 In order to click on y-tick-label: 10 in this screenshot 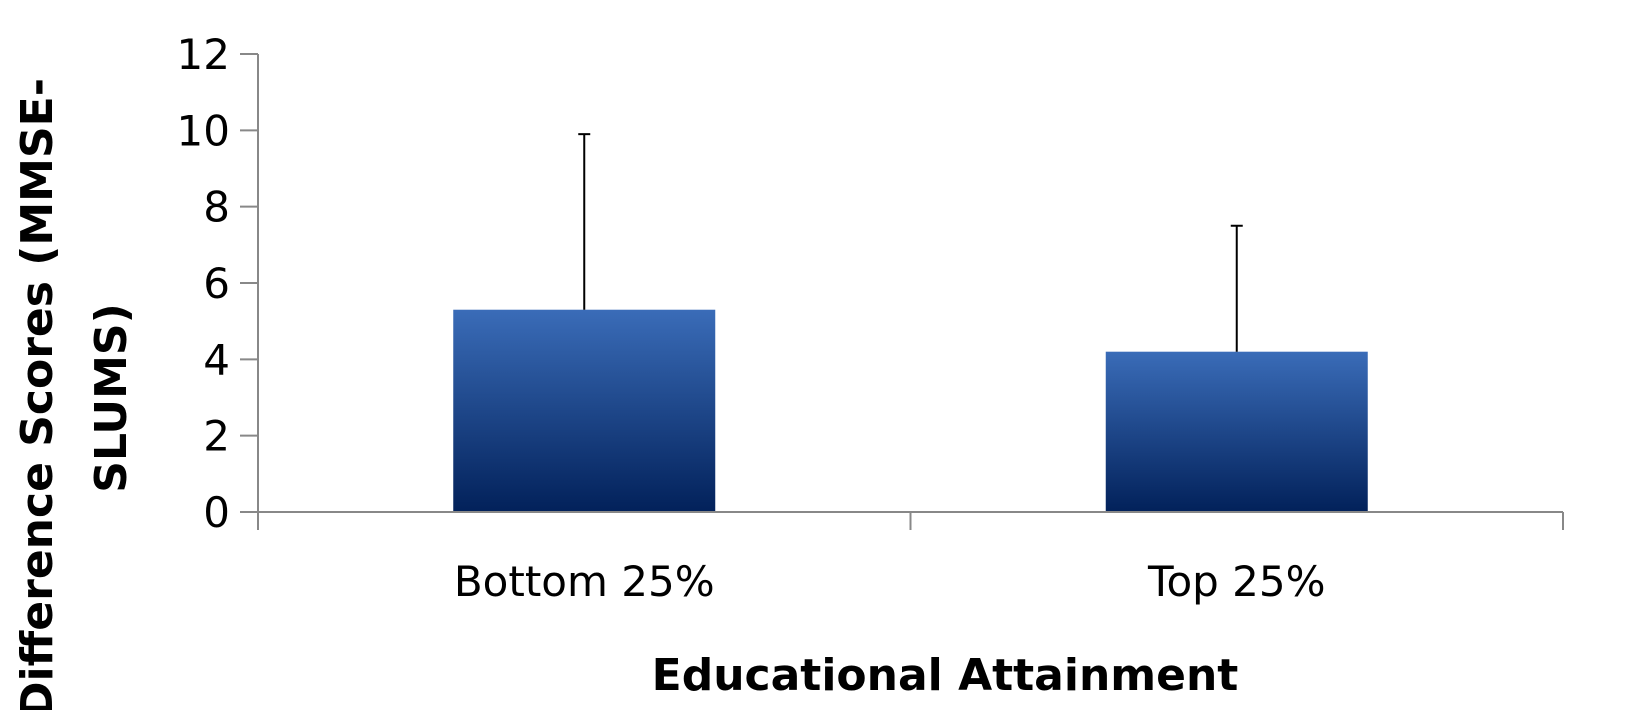, I will do `click(203, 130)`.